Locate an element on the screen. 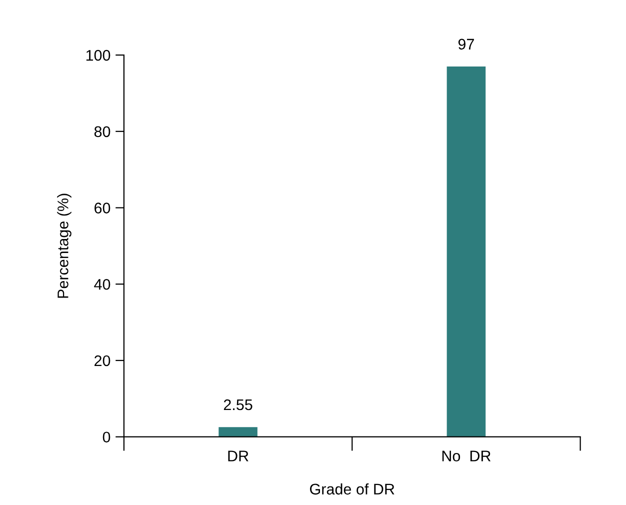 Image resolution: width=626 pixels, height=505 pixels. y-tick-label: 60 is located at coordinates (102, 208).